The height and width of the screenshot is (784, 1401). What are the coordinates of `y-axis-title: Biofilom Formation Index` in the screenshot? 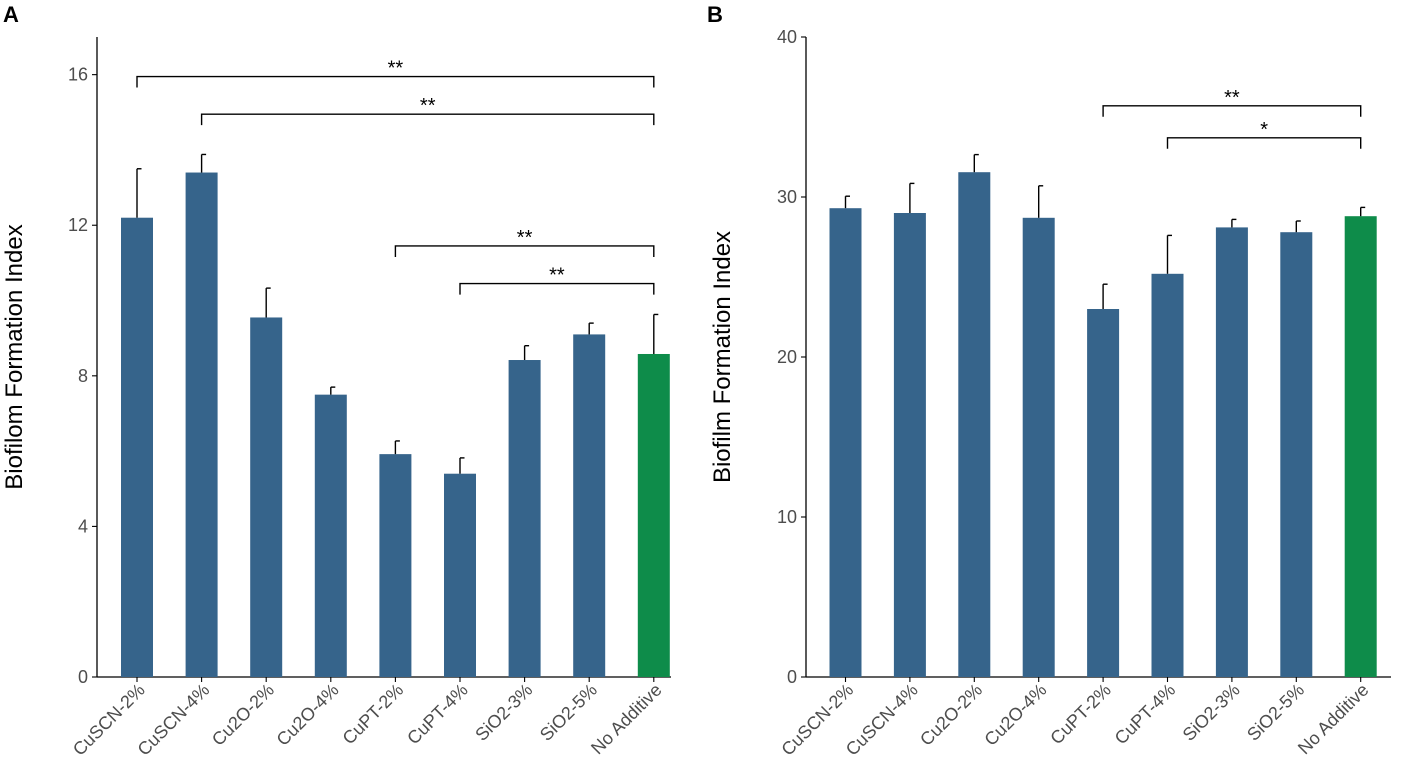 It's located at (14, 356).